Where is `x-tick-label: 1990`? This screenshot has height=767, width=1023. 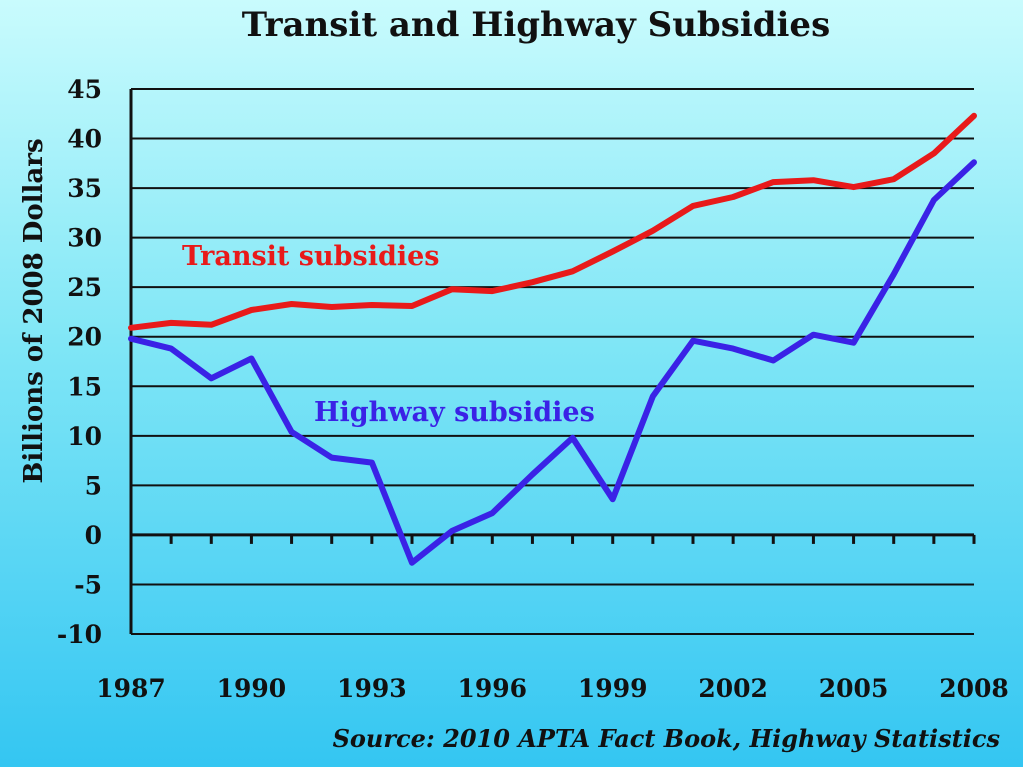
x-tick-label: 1990 is located at coordinates (252, 688).